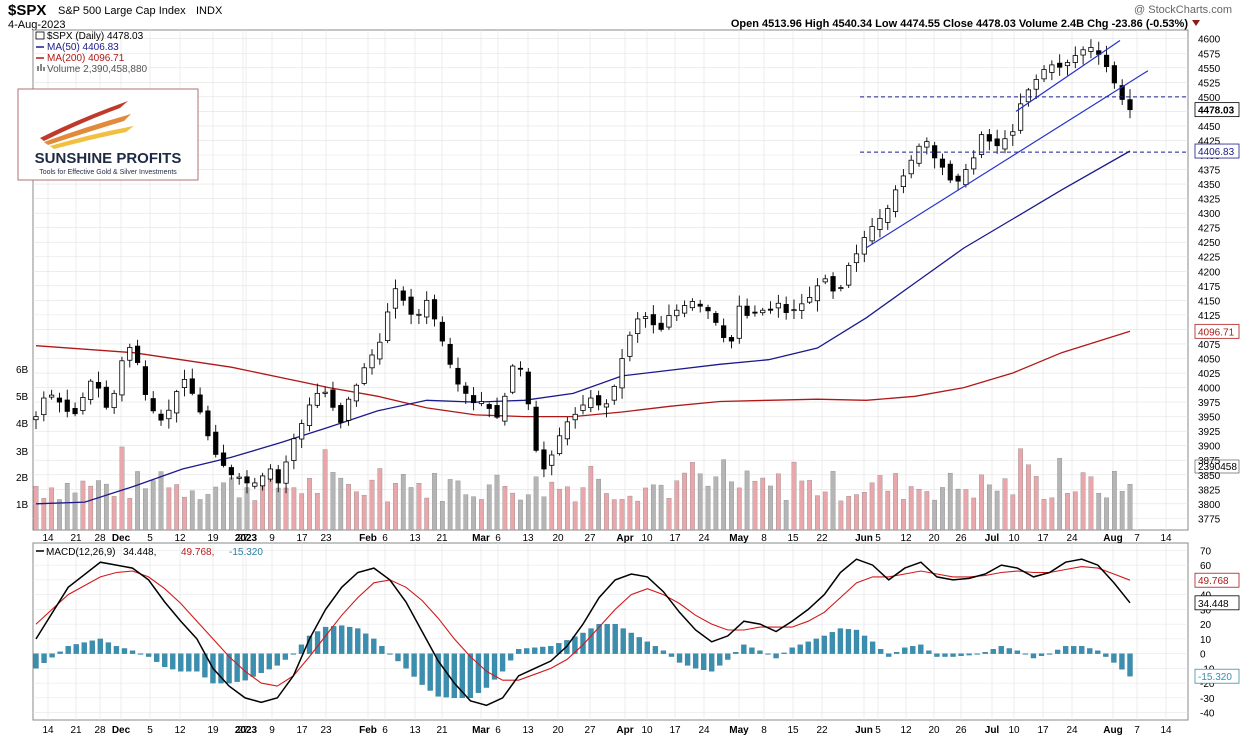  I want to click on price-tick-label: 4075, so click(1209, 345).